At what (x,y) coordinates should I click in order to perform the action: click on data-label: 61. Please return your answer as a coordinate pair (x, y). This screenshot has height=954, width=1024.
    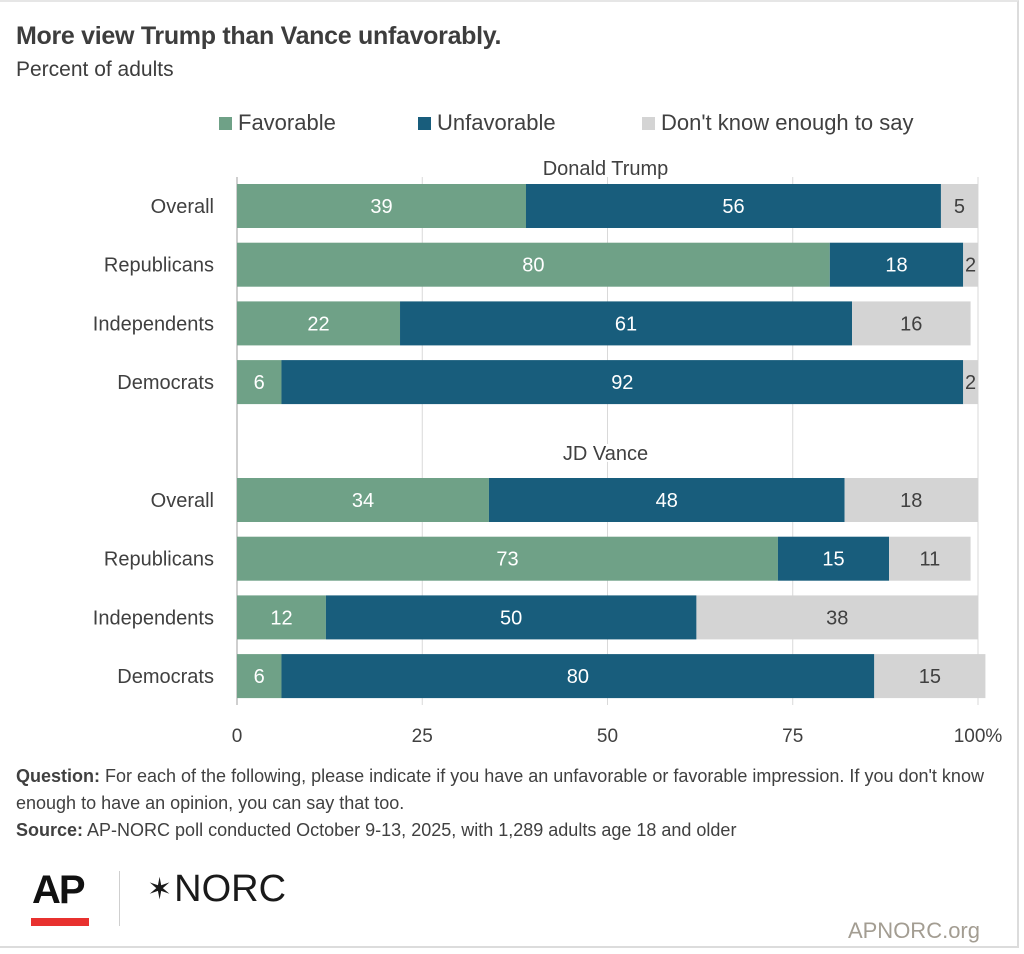
    Looking at the image, I should click on (626, 324).